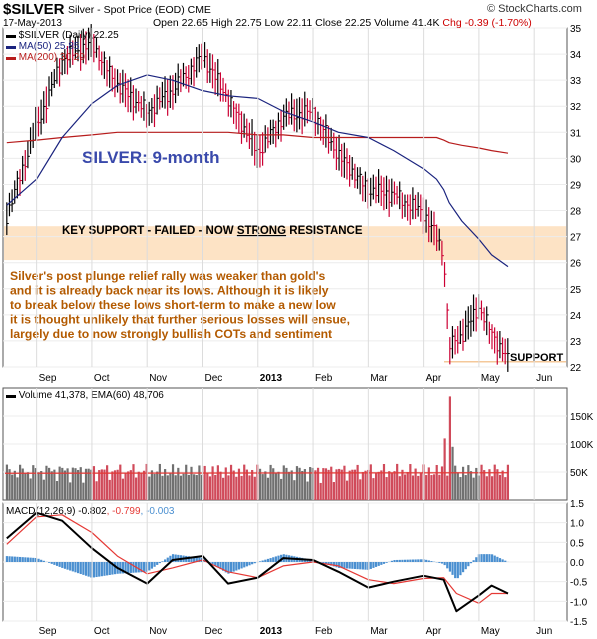  Describe the element at coordinates (579, 622) in the screenshot. I see `macd-tick-label: -1.5` at that location.